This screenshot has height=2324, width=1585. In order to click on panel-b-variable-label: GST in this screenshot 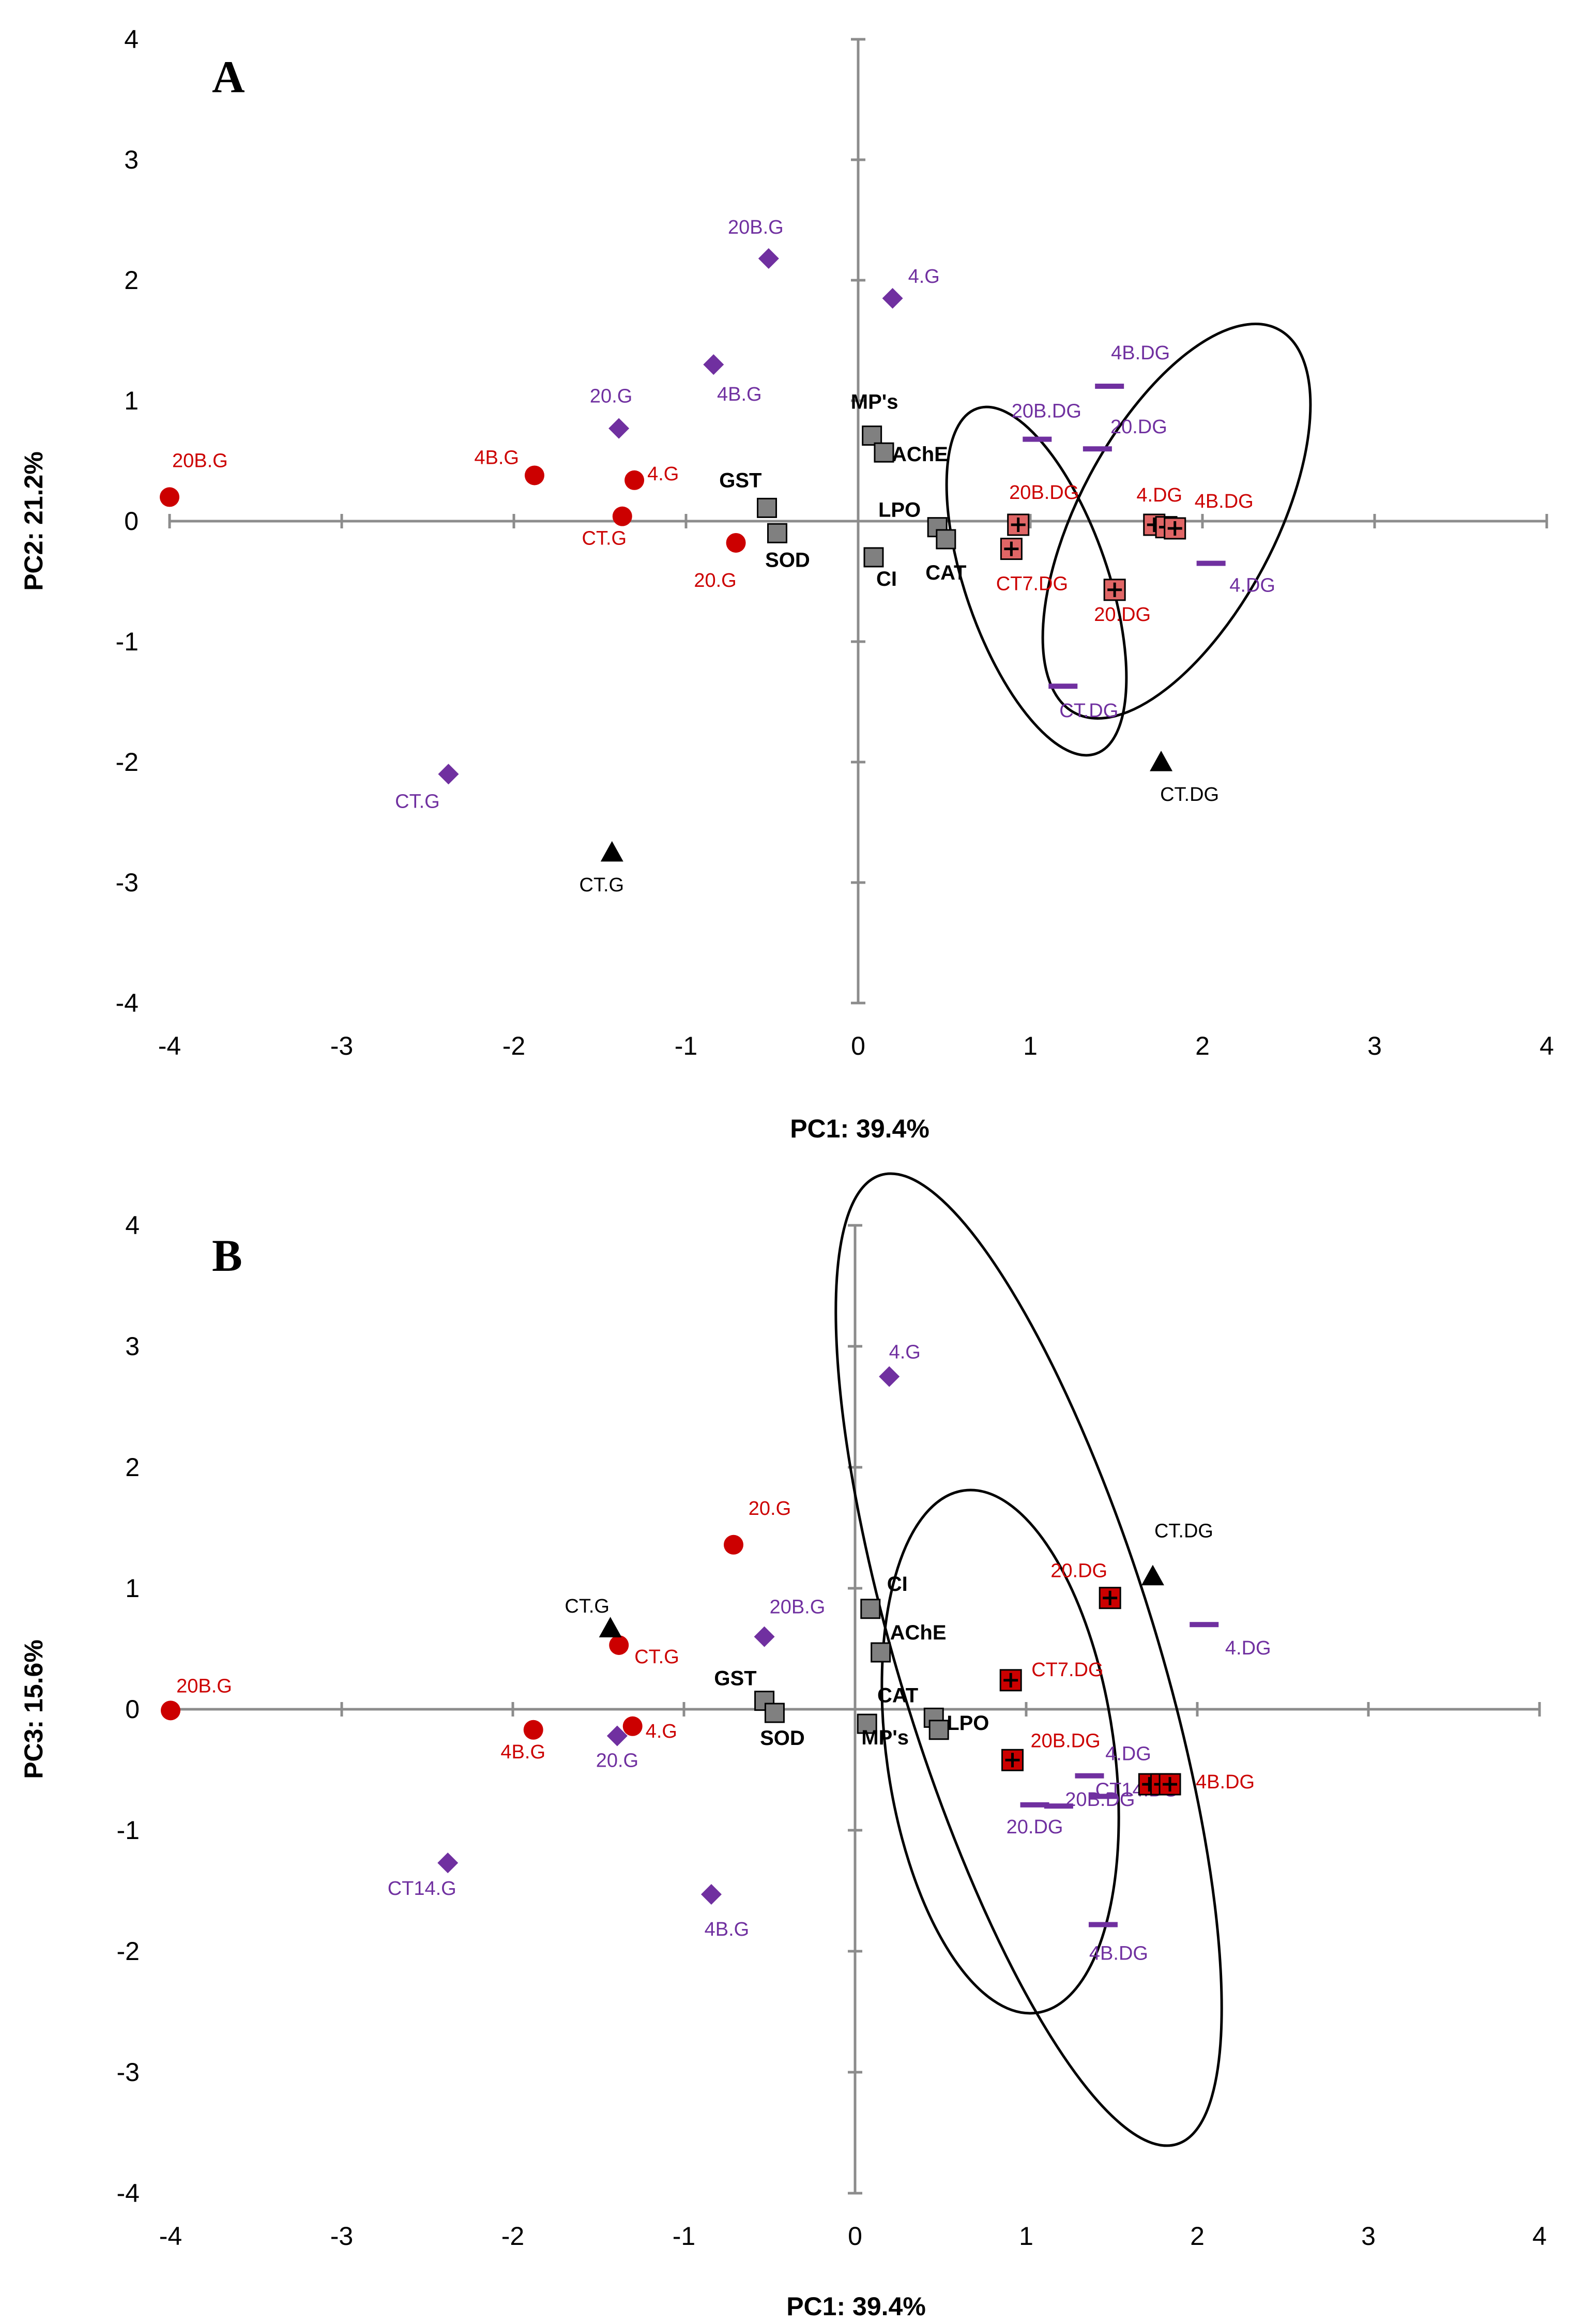, I will do `click(735, 1678)`.